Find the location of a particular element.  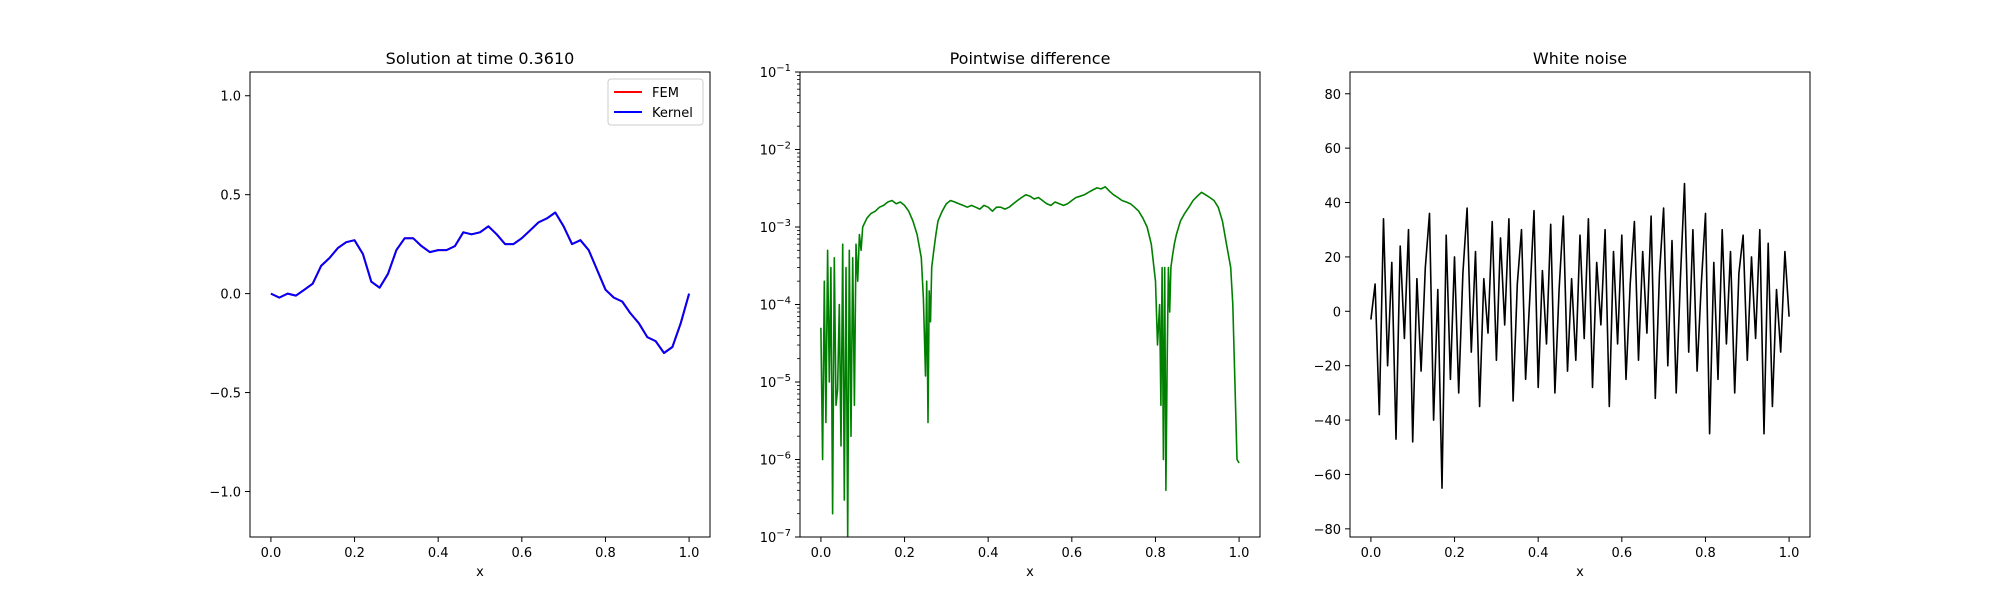

solution-series-line-kernel is located at coordinates (480, 282).